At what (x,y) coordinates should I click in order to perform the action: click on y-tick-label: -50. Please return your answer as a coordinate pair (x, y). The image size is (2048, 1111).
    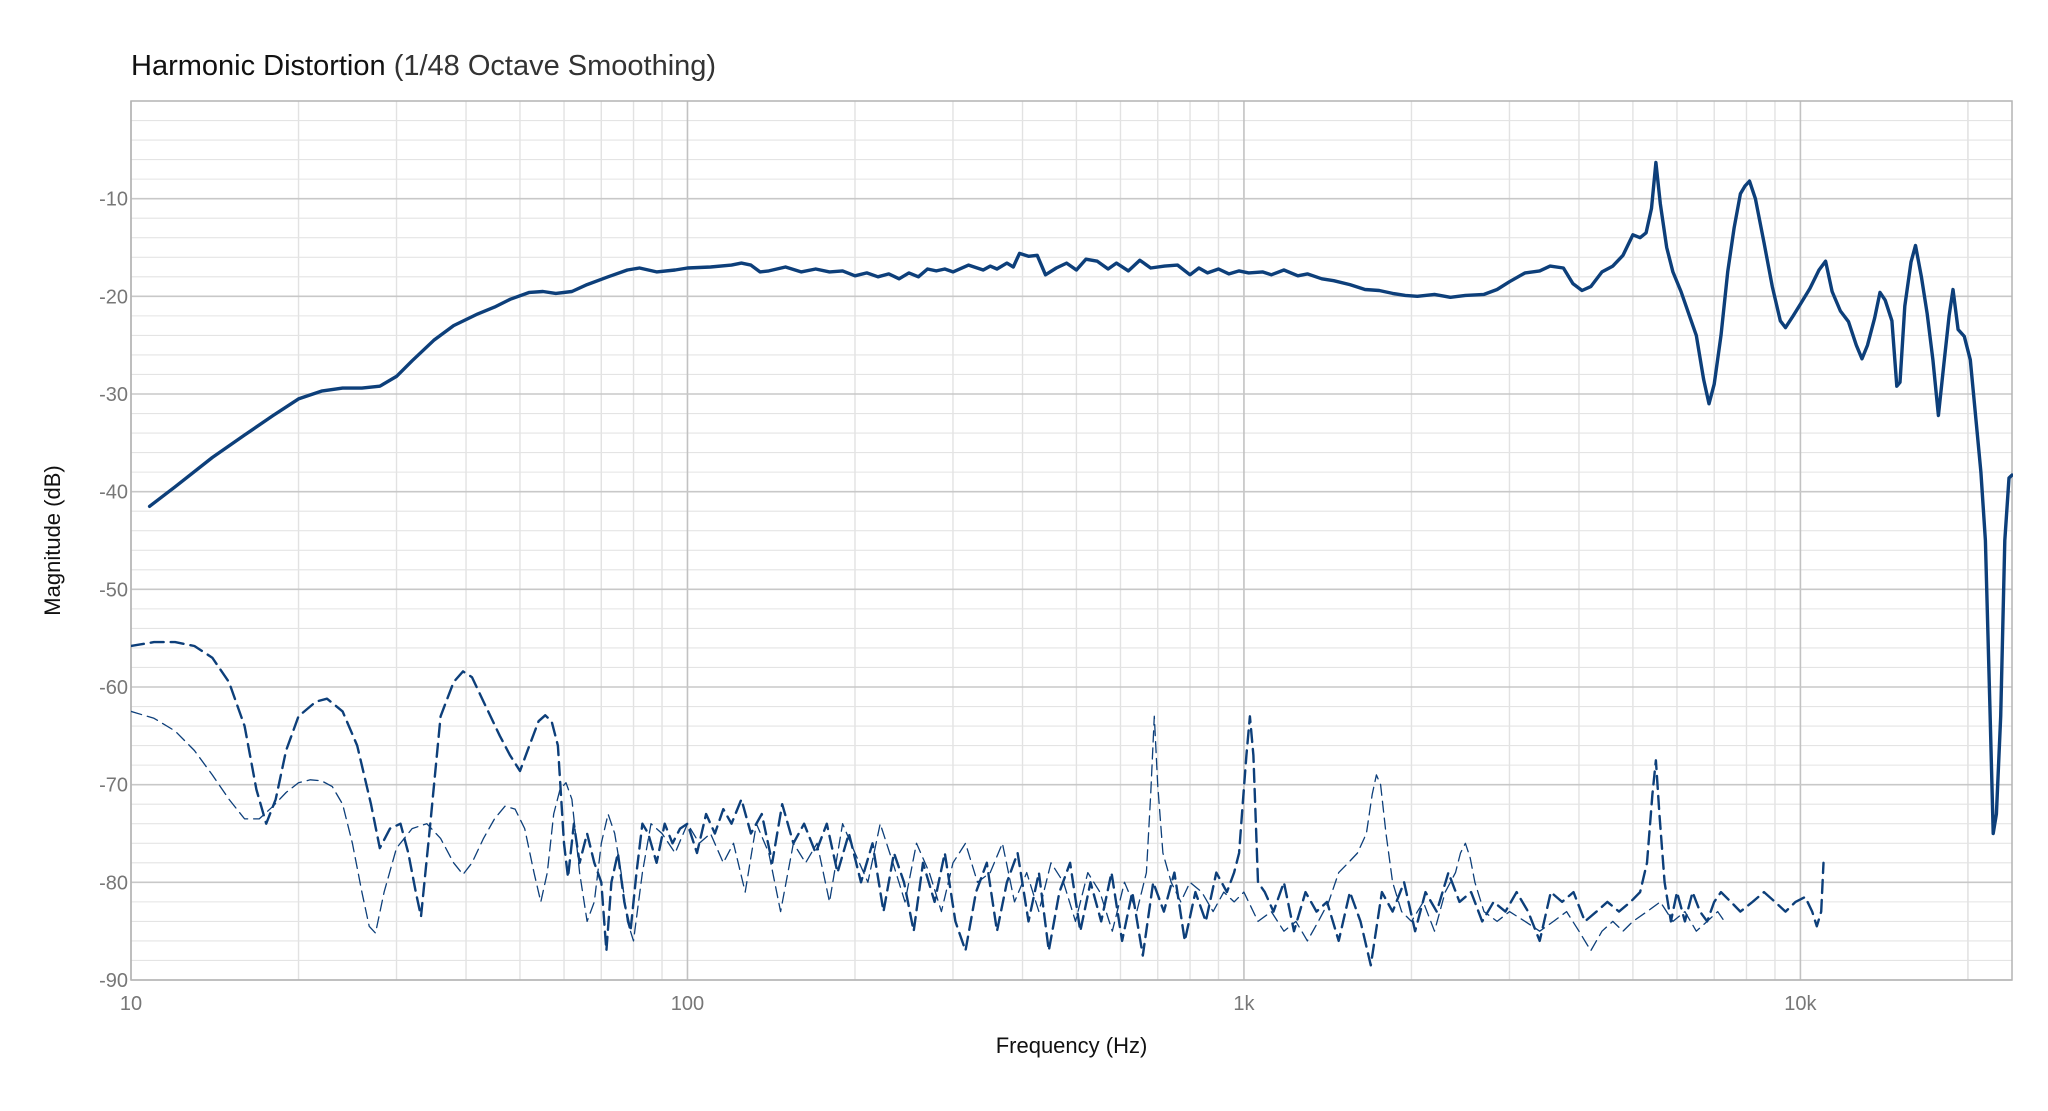
    Looking at the image, I should click on (113, 590).